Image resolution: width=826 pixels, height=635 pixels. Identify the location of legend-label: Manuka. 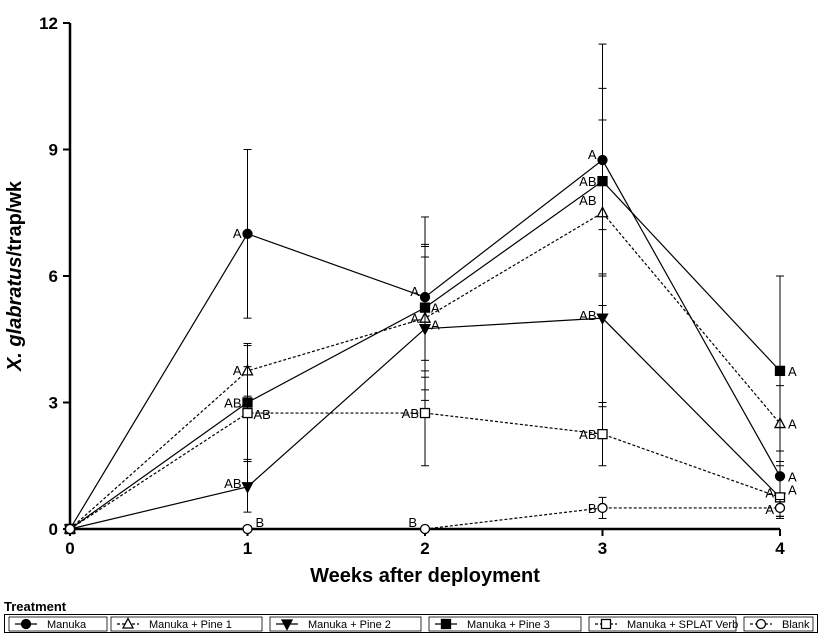
(67, 625).